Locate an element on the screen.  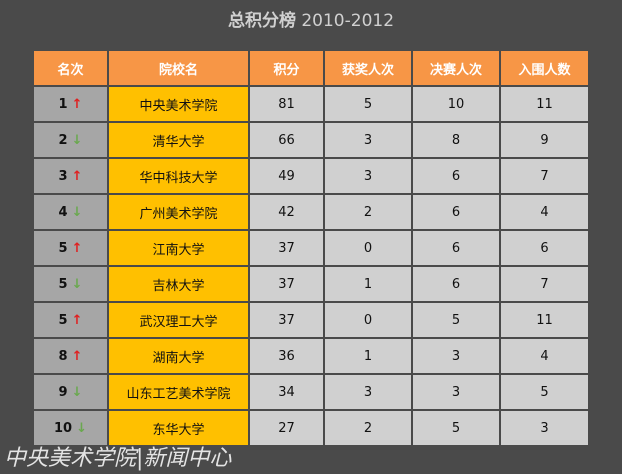
header-cell: 积分 is located at coordinates (286, 68).